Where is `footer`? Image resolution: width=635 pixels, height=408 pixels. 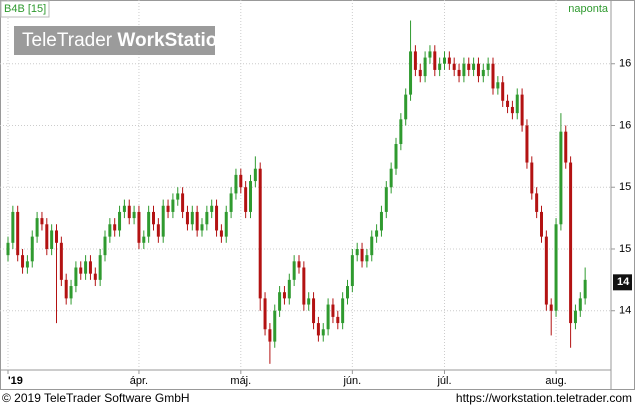
footer is located at coordinates (317, 399).